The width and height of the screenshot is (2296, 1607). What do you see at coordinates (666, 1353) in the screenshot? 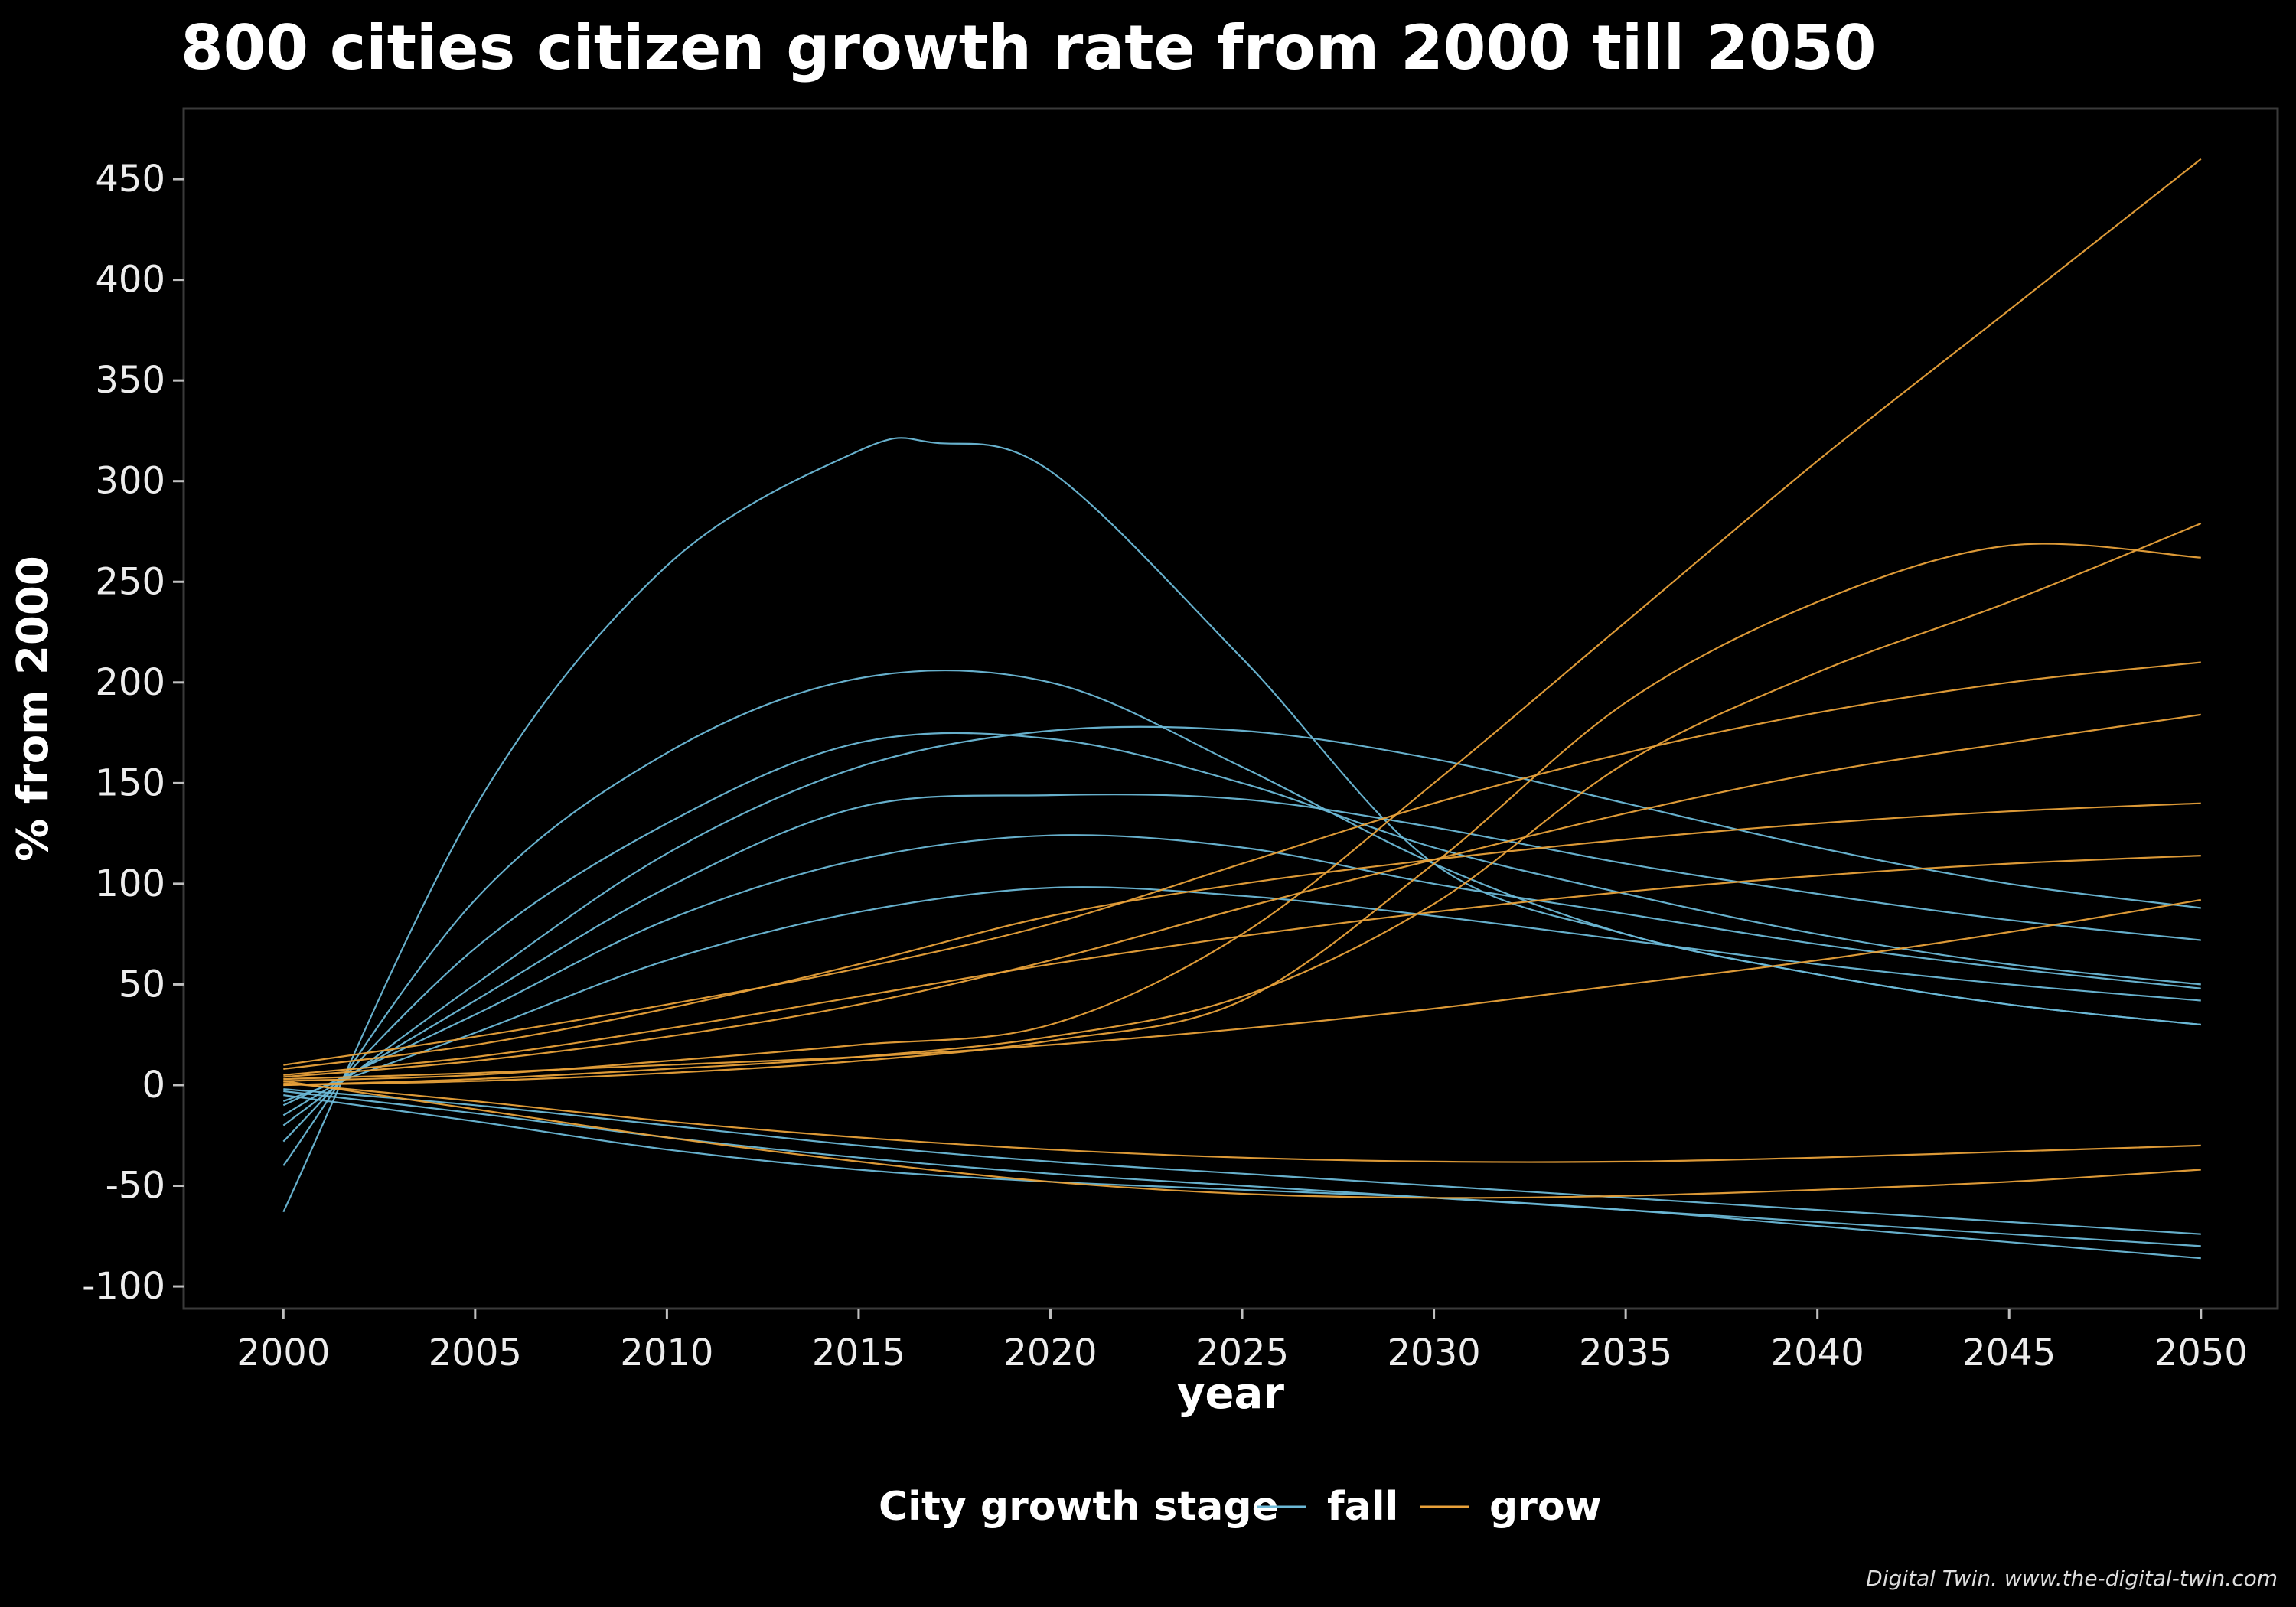
I see `x-tick-label: 2010` at bounding box center [666, 1353].